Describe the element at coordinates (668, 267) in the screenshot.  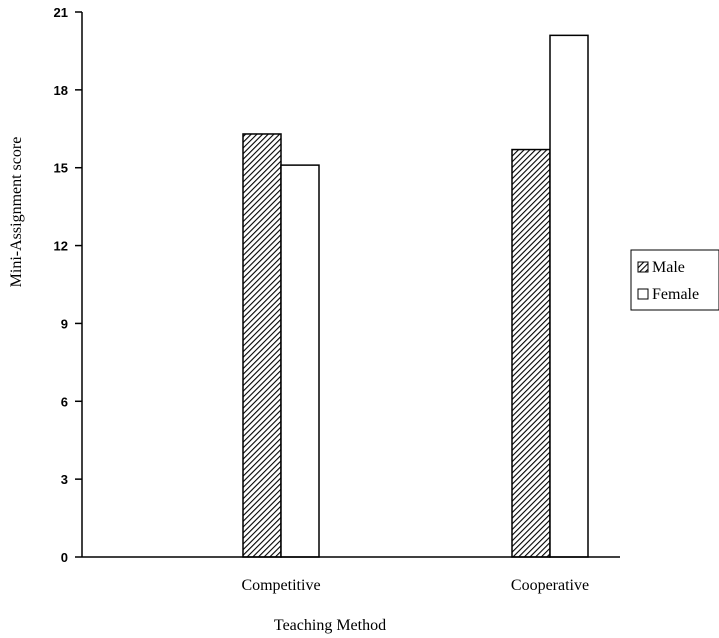
I see `legend-label-male: Male` at that location.